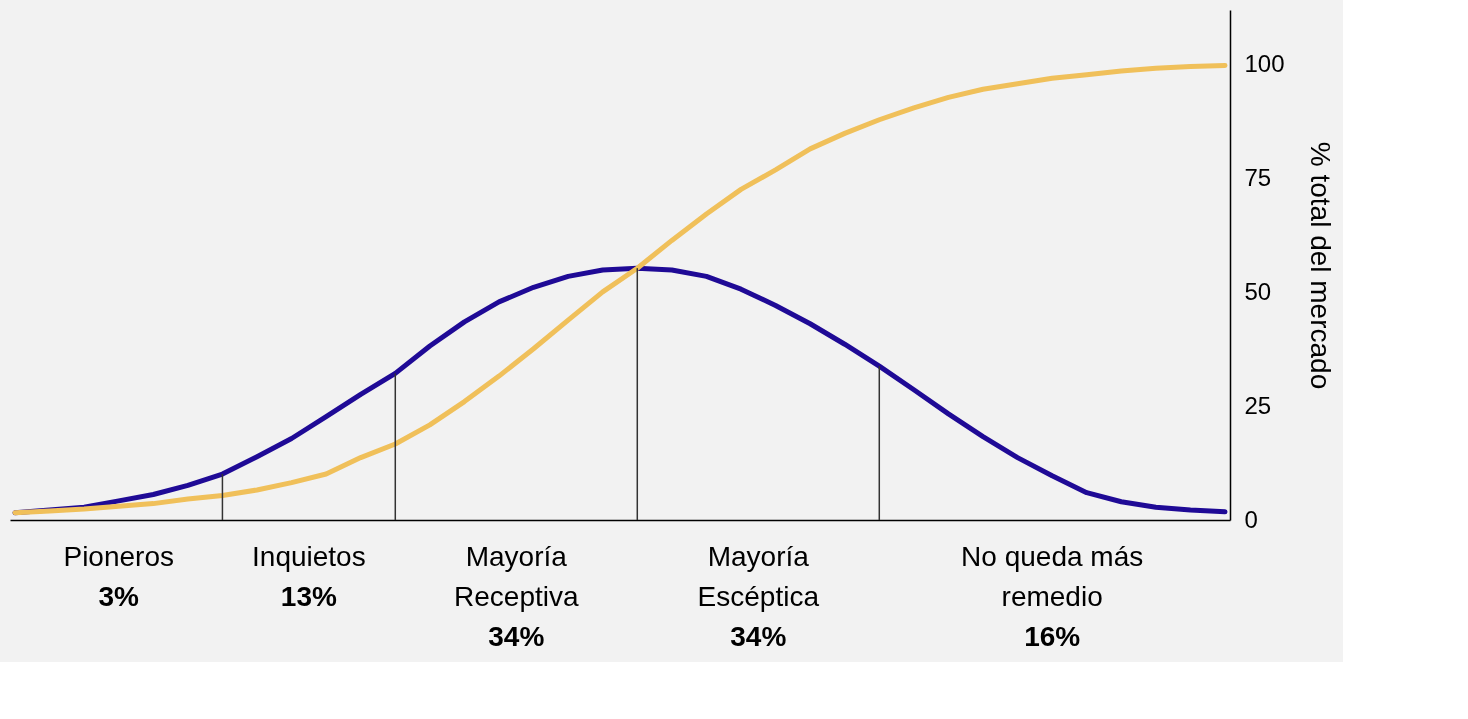 The height and width of the screenshot is (719, 1468). What do you see at coordinates (1258, 291) in the screenshot?
I see `y-tick-label: 50` at bounding box center [1258, 291].